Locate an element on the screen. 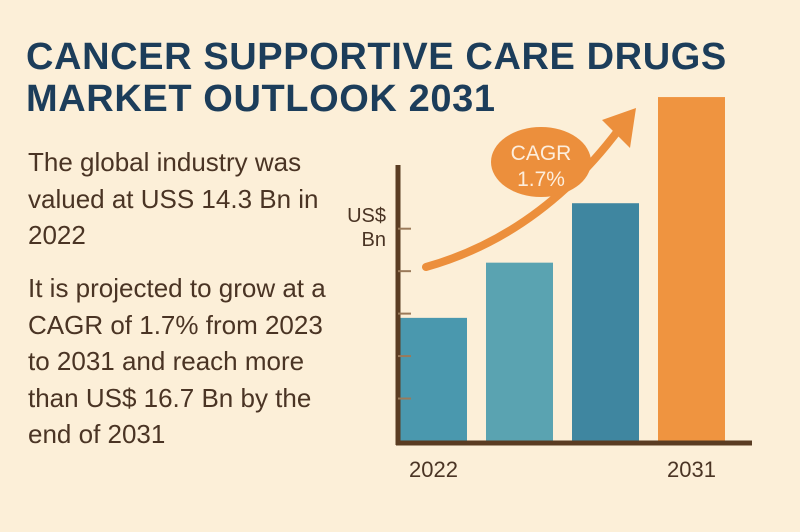 This screenshot has height=532, width=800. y-axis-label-line1: US$ is located at coordinates (366, 216).